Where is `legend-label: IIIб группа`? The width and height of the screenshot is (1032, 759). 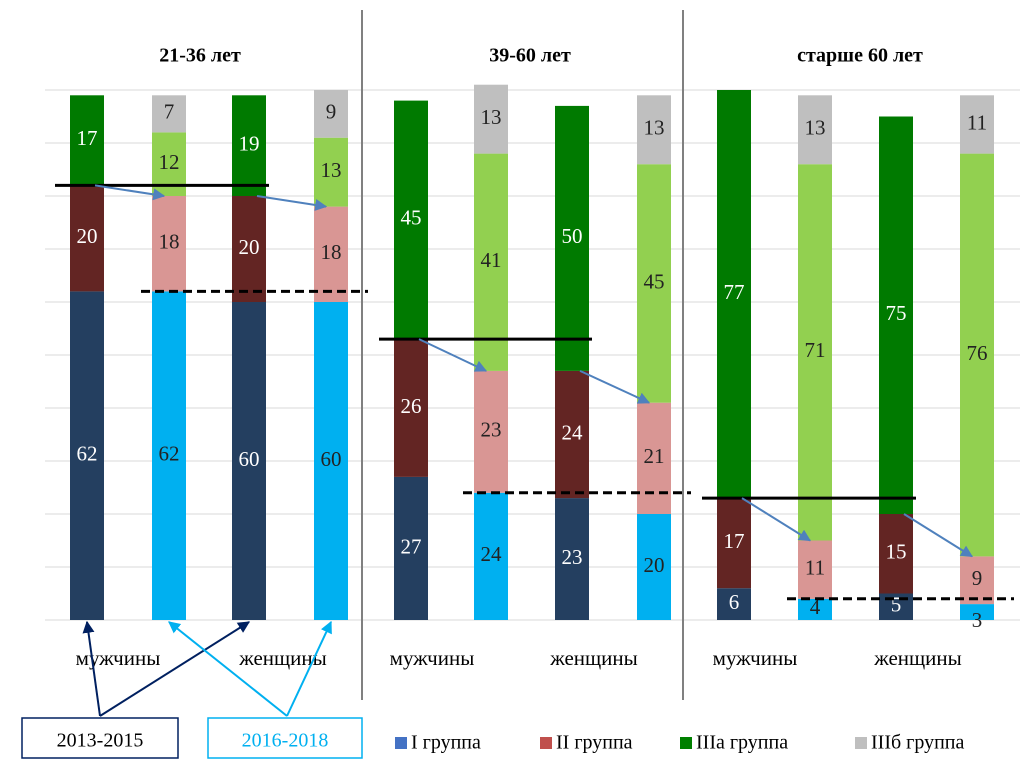 legend-label: IIIб группа is located at coordinates (918, 743).